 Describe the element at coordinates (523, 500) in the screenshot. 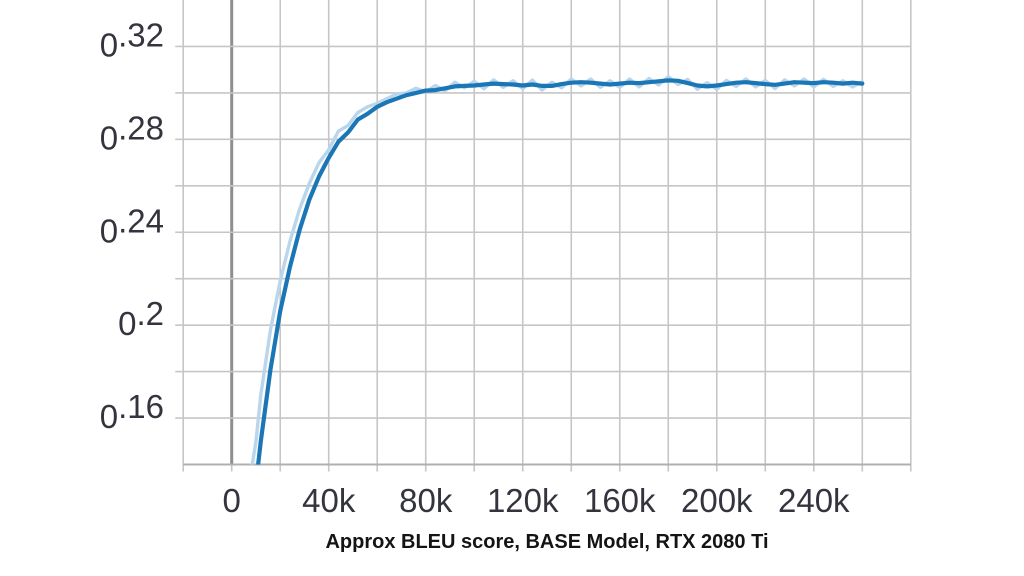

I see `x-tick-label: 120k` at that location.